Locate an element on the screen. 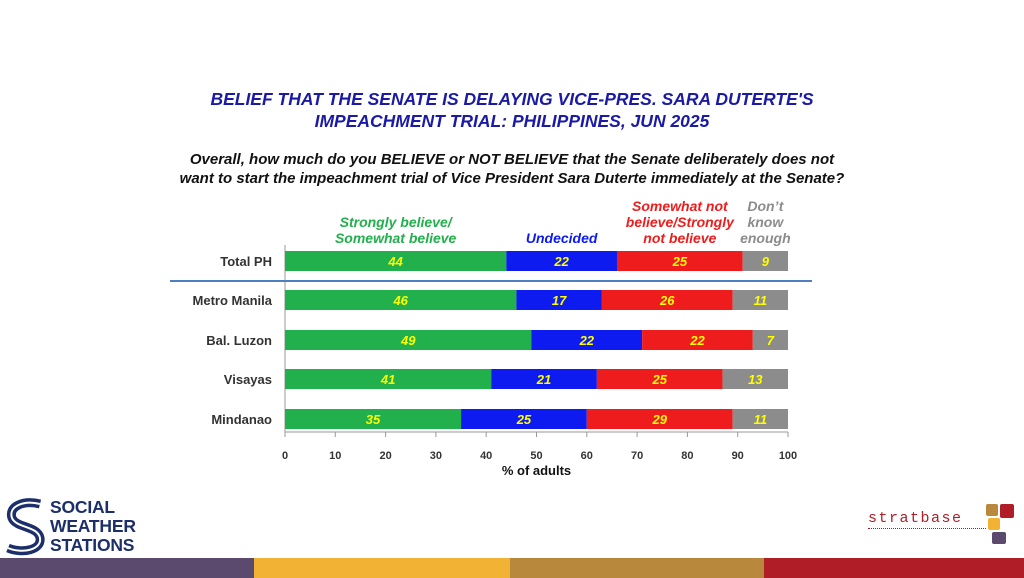  x-tick-label: 100 is located at coordinates (788, 456).